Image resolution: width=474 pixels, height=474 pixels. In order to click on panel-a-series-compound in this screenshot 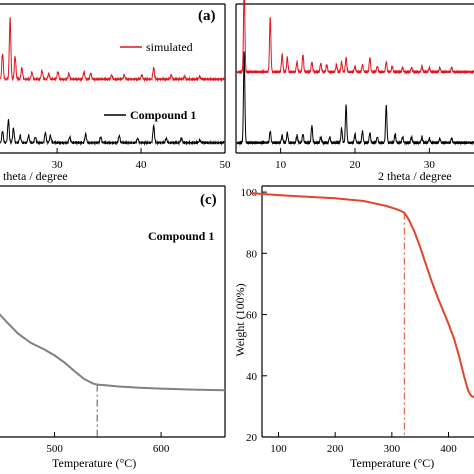, I will do `click(112, 132)`.